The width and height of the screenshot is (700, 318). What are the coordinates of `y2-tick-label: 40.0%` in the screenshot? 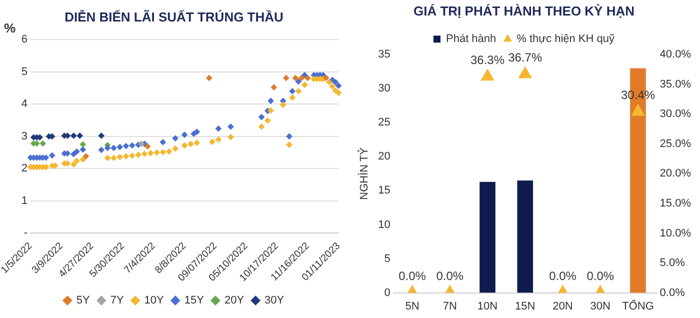 It's located at (676, 54).